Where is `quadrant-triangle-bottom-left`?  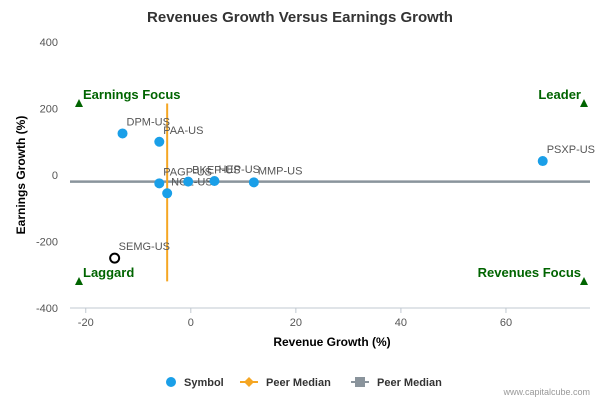
quadrant-triangle-bottom-left is located at coordinates (79, 281).